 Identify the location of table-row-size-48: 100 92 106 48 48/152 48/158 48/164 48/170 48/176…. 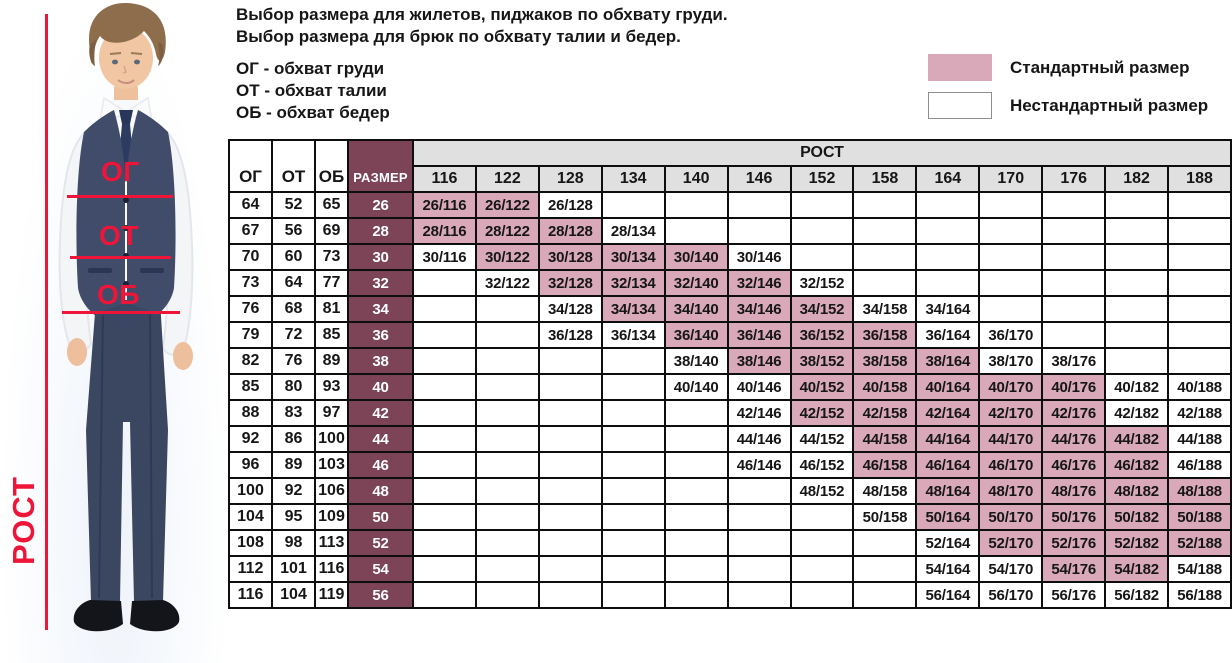
(730, 491).